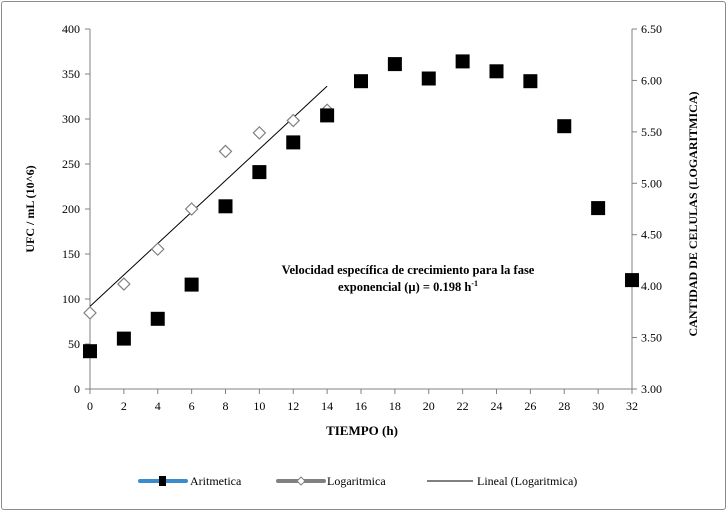 The width and height of the screenshot is (727, 511). I want to click on y2-axis-title: CANTIDAD DE CELULAS (LOGARITMICA), so click(693, 213).